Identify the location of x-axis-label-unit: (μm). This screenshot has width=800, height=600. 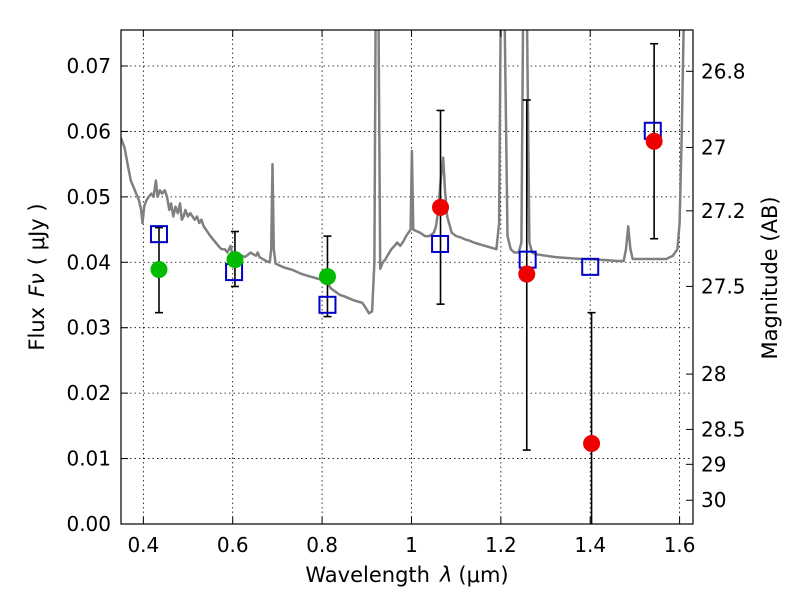
(483, 575).